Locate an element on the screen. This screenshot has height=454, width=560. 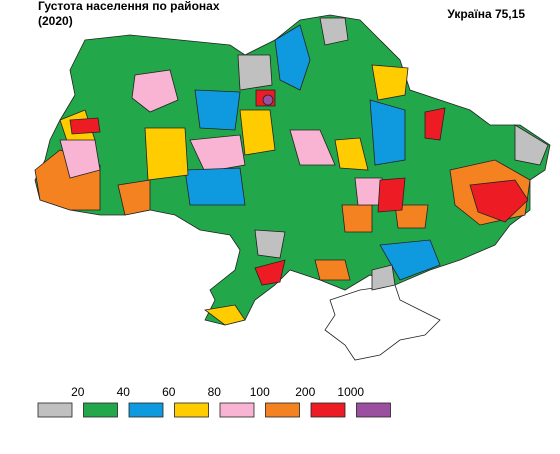
title: Густота населення по районах is located at coordinates (129, 6).